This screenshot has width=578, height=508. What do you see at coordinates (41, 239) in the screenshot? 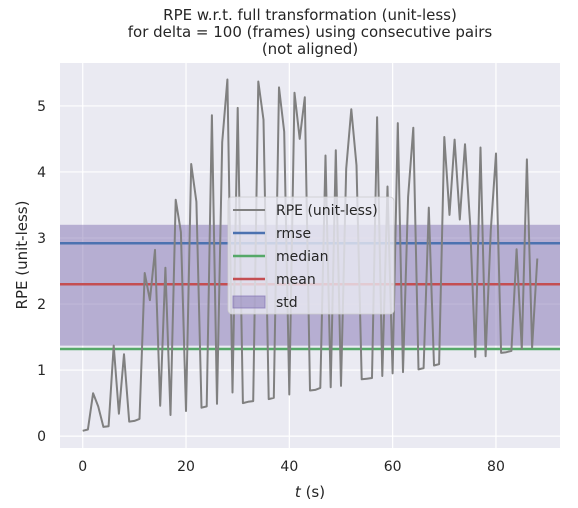
I see `y-tick-label: 3` at bounding box center [41, 239].